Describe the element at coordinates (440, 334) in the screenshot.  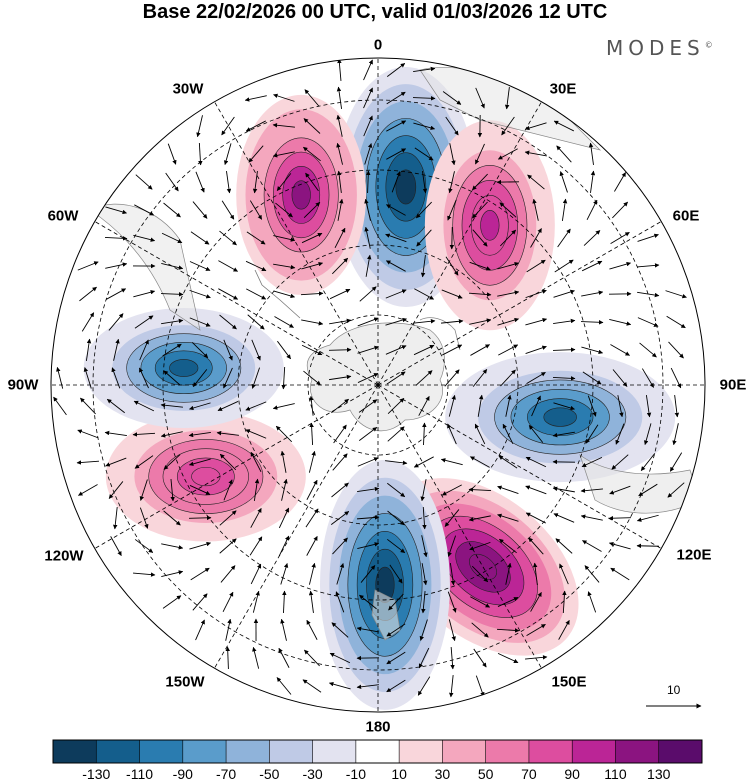
I see `coastline-east` at that location.